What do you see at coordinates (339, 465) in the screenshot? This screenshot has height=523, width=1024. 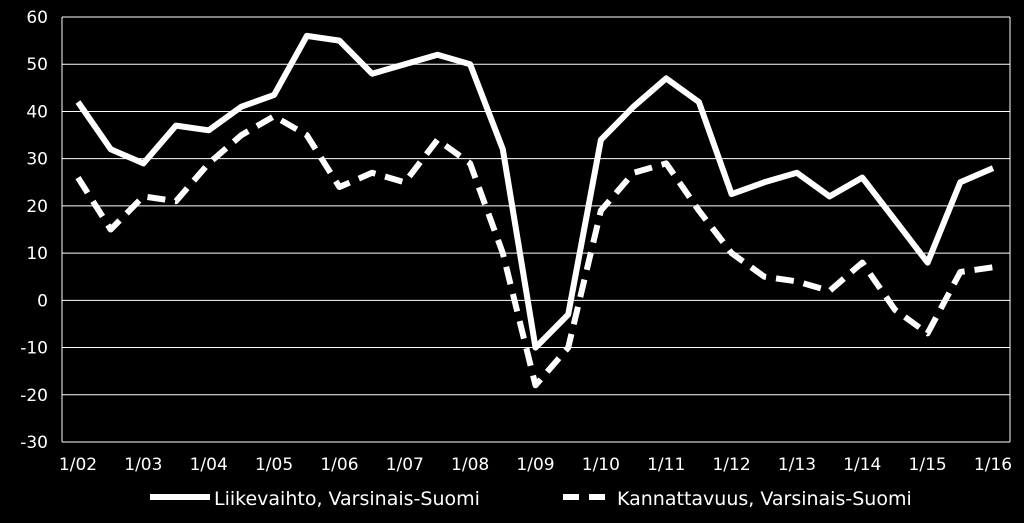 I see `x-tick-label: 1/06` at bounding box center [339, 465].